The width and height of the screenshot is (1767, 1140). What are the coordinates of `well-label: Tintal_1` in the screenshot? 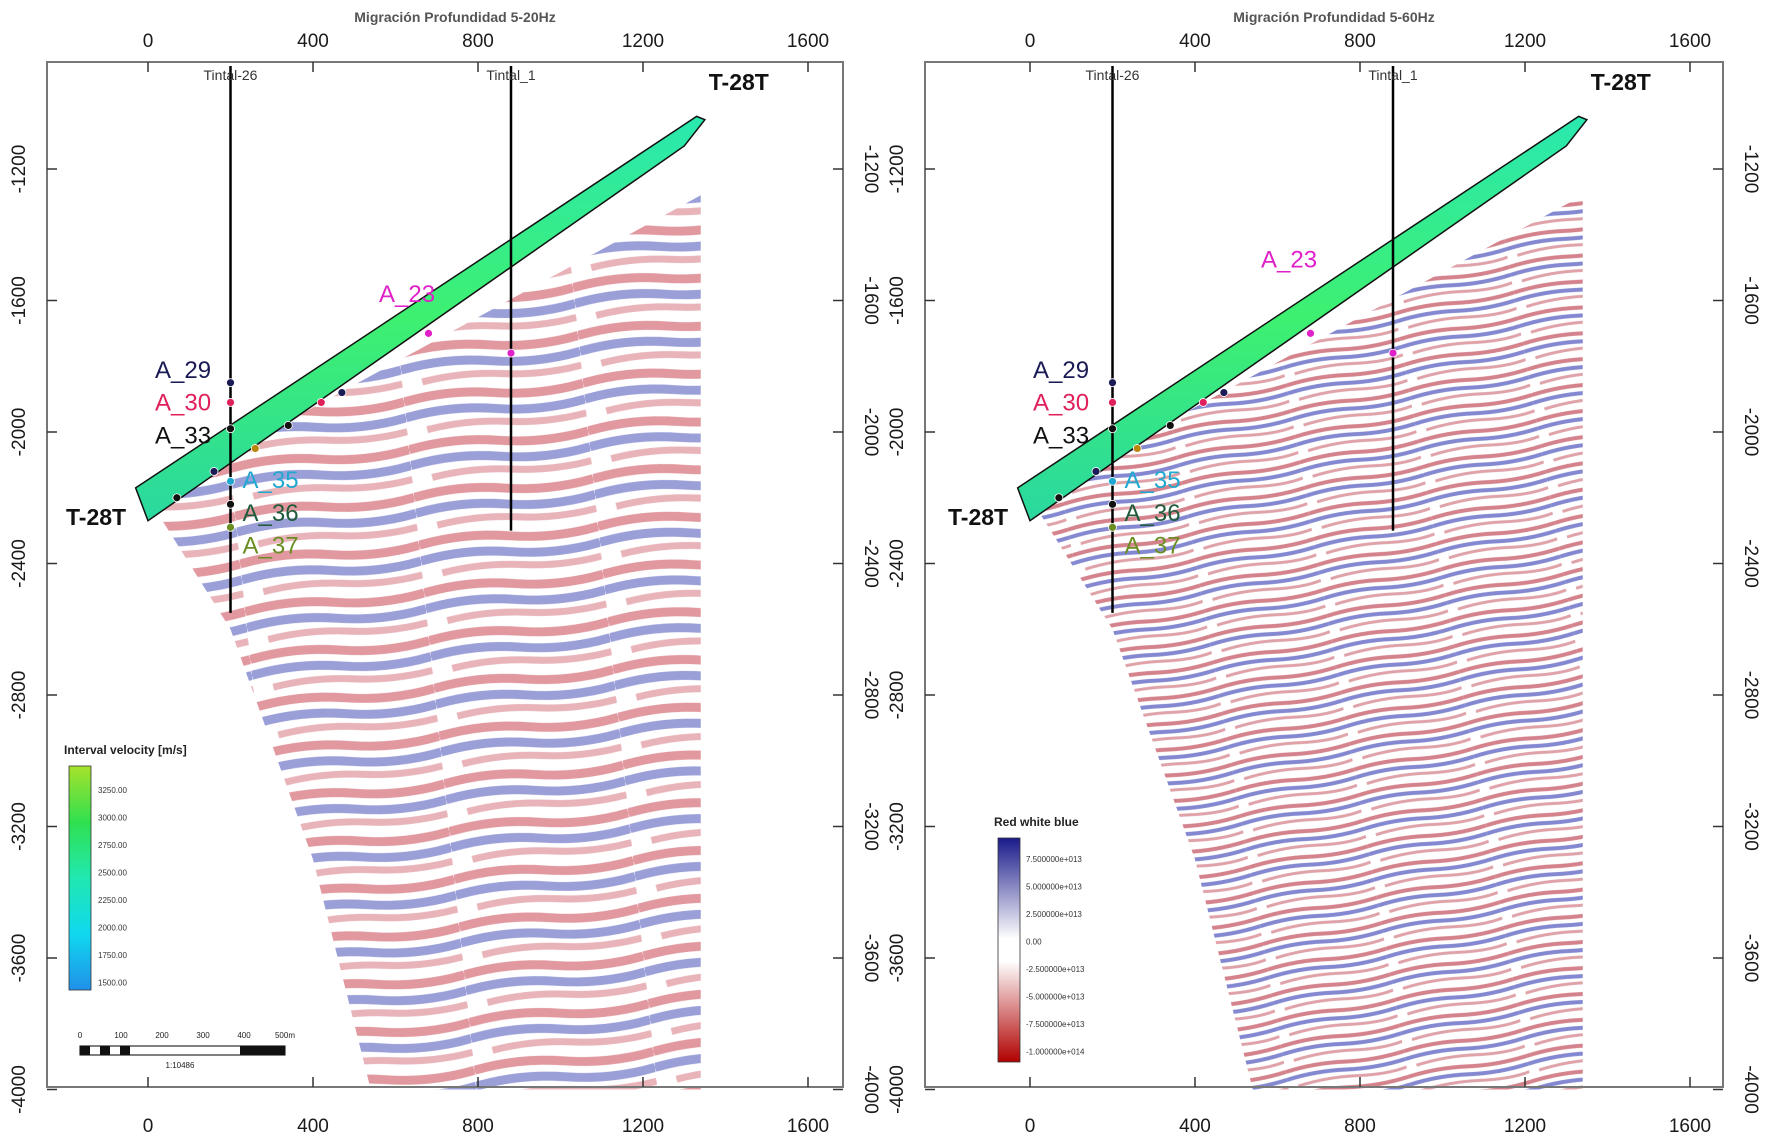 It's located at (511, 75).